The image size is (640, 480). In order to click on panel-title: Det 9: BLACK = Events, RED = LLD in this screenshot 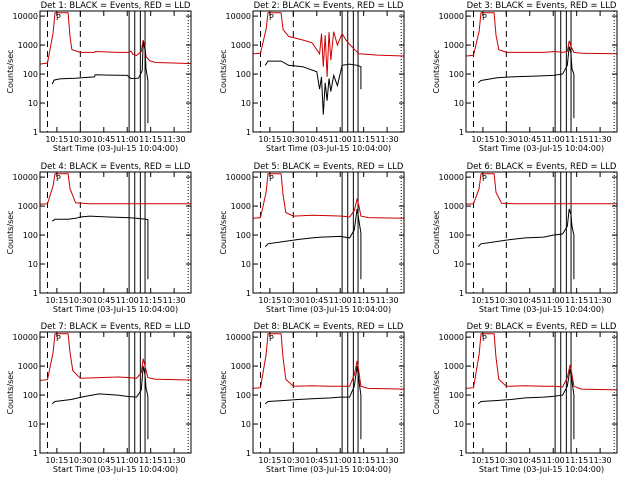, I will do `click(542, 327)`.